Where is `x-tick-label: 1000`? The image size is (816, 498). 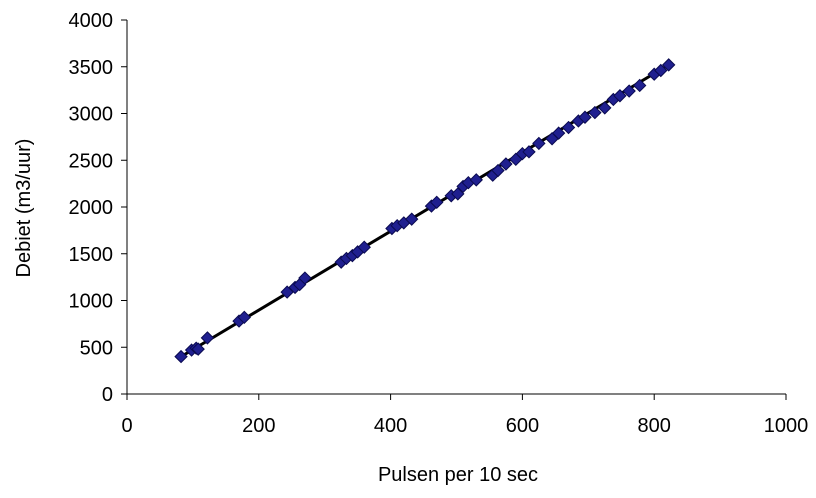
x-tick-label: 1000 is located at coordinates (786, 426).